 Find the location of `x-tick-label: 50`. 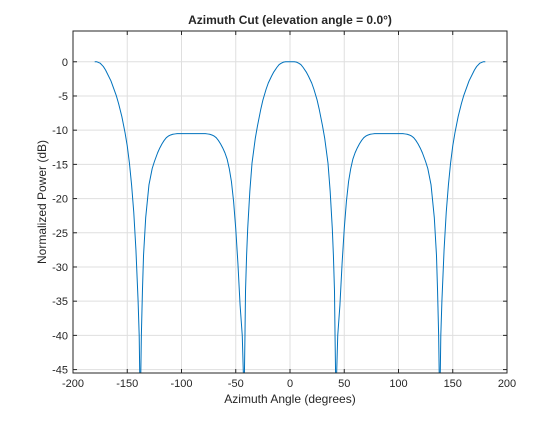

x-tick-label: 50 is located at coordinates (344, 384).